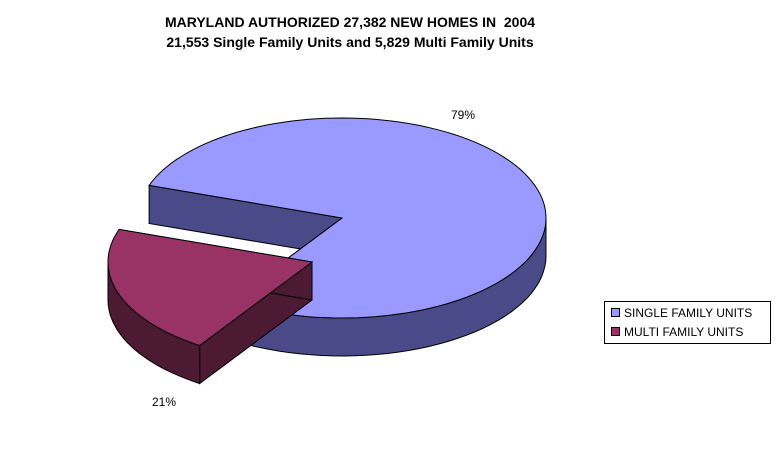  I want to click on legend-label-single-family: SINGLE FAMILY UNITS, so click(688, 313).